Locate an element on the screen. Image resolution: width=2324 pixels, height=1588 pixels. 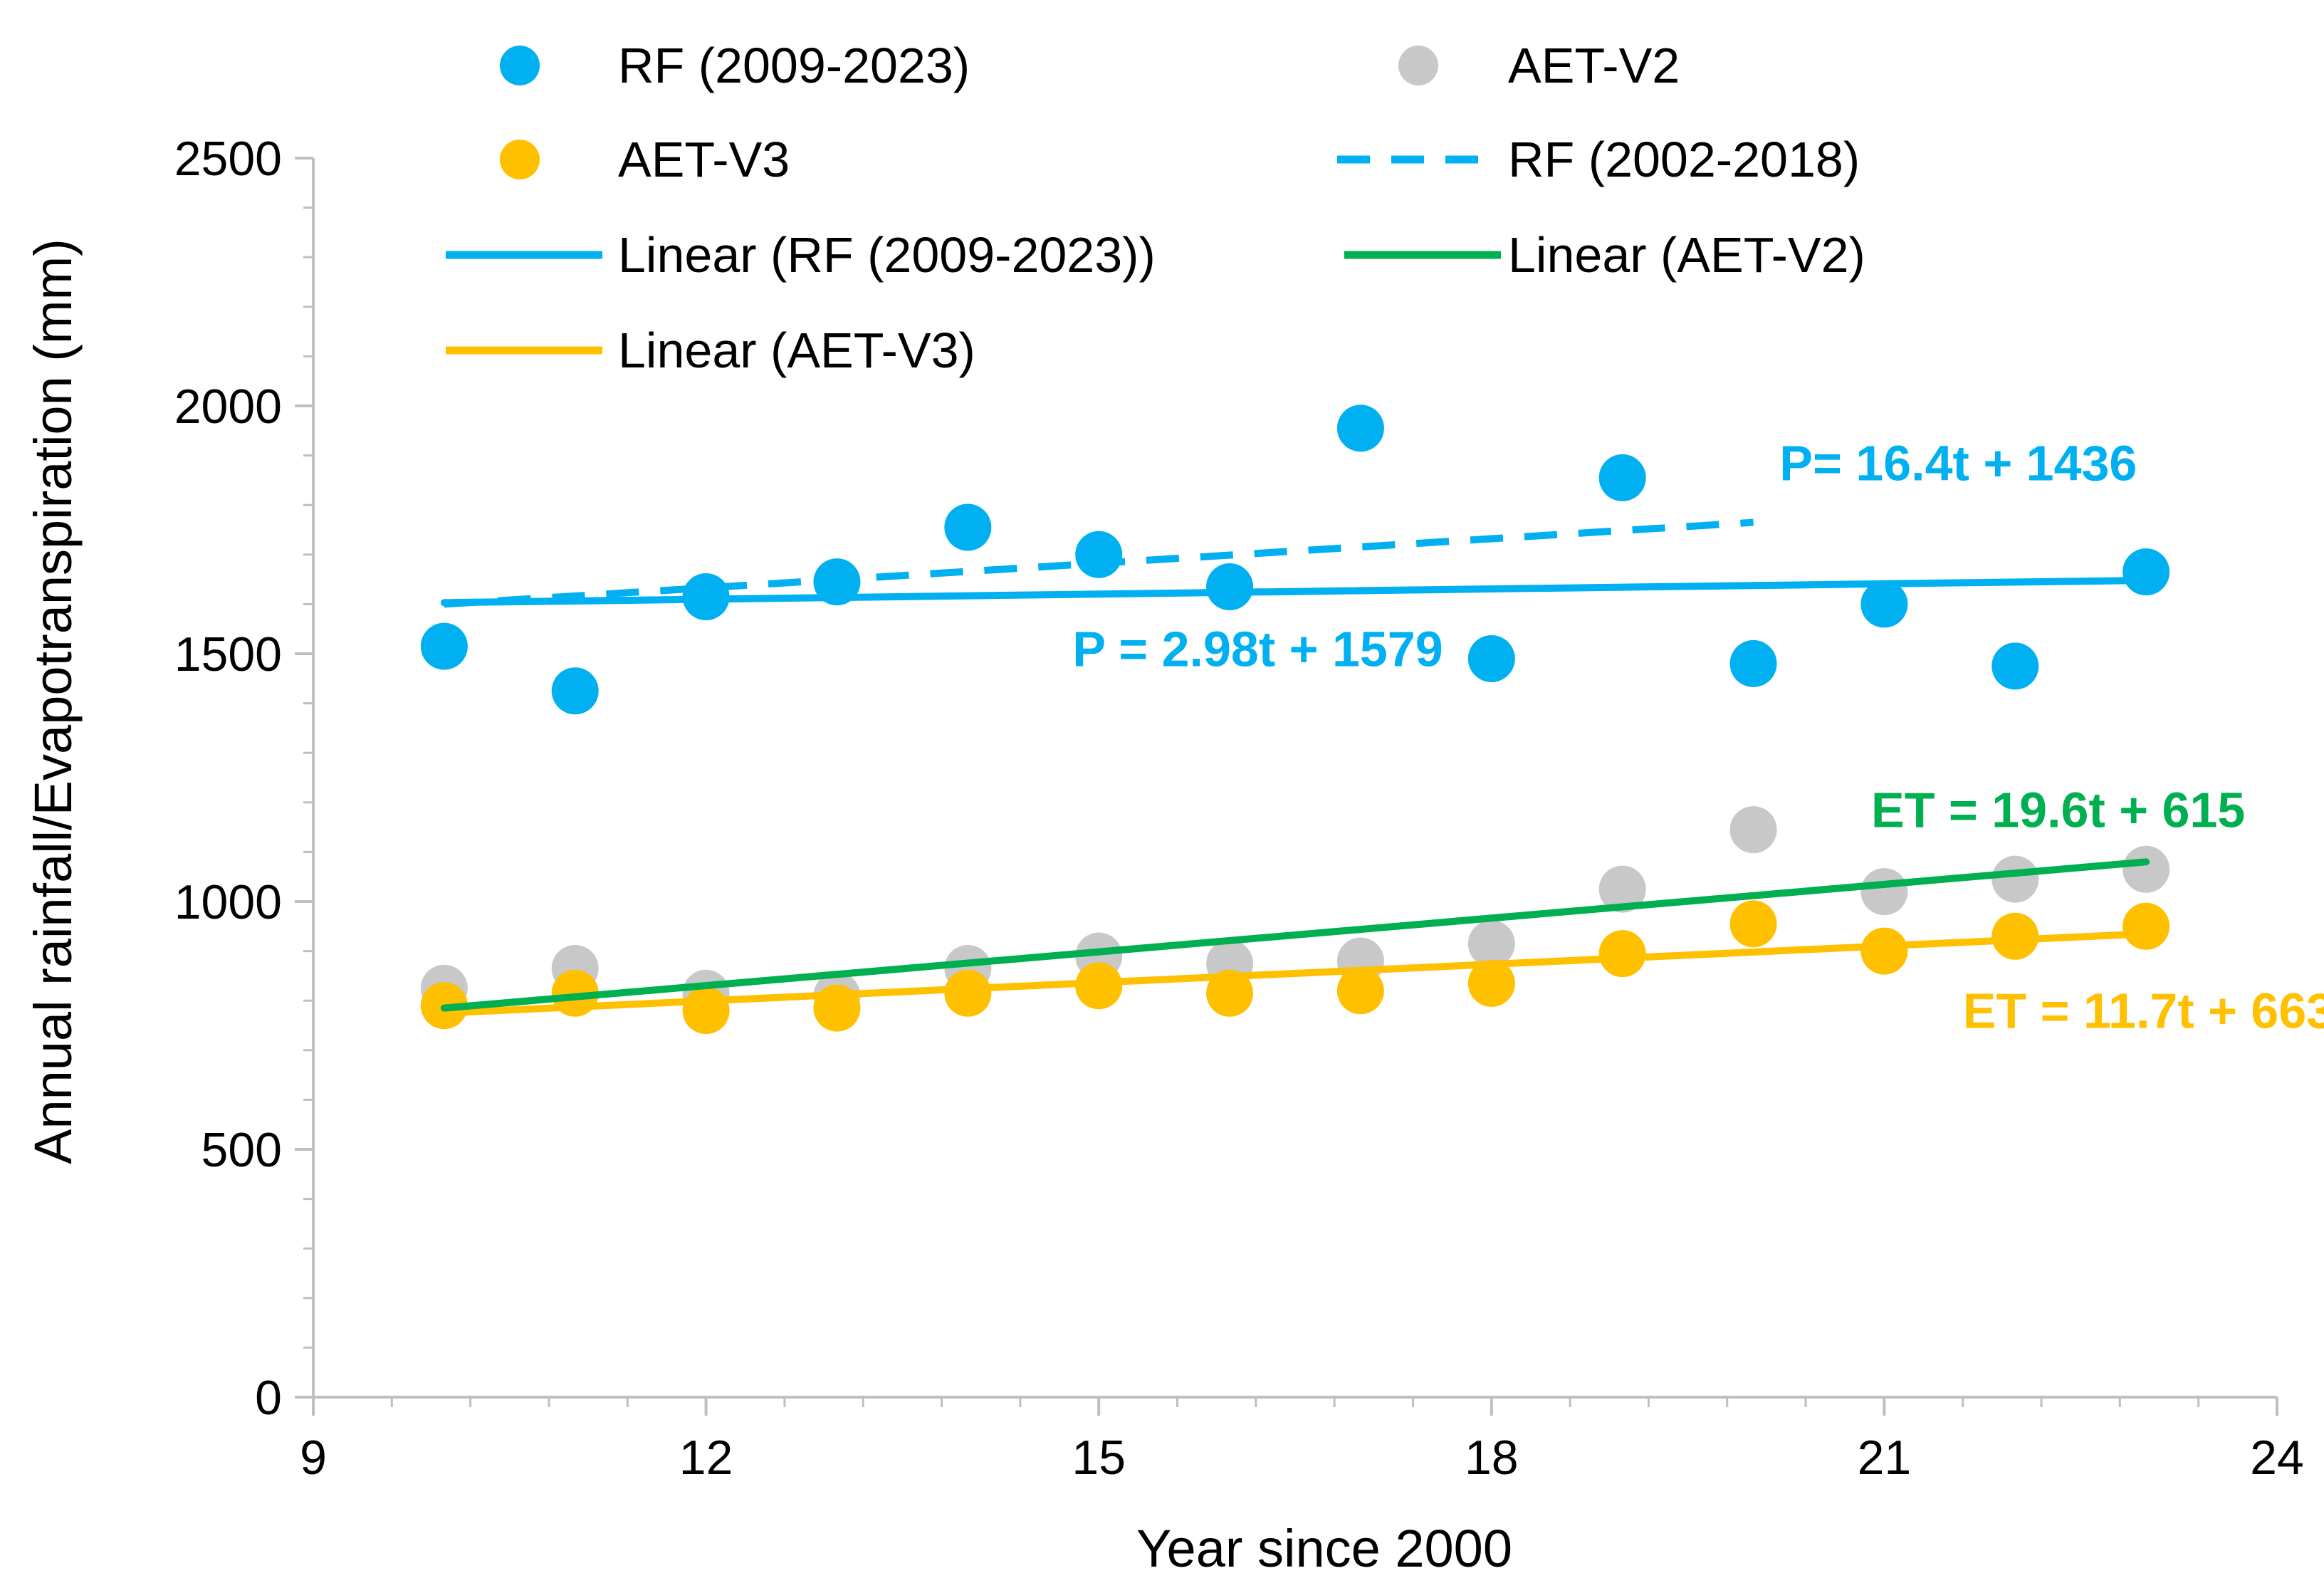
x-tick-label: 21 is located at coordinates (1885, 1458).